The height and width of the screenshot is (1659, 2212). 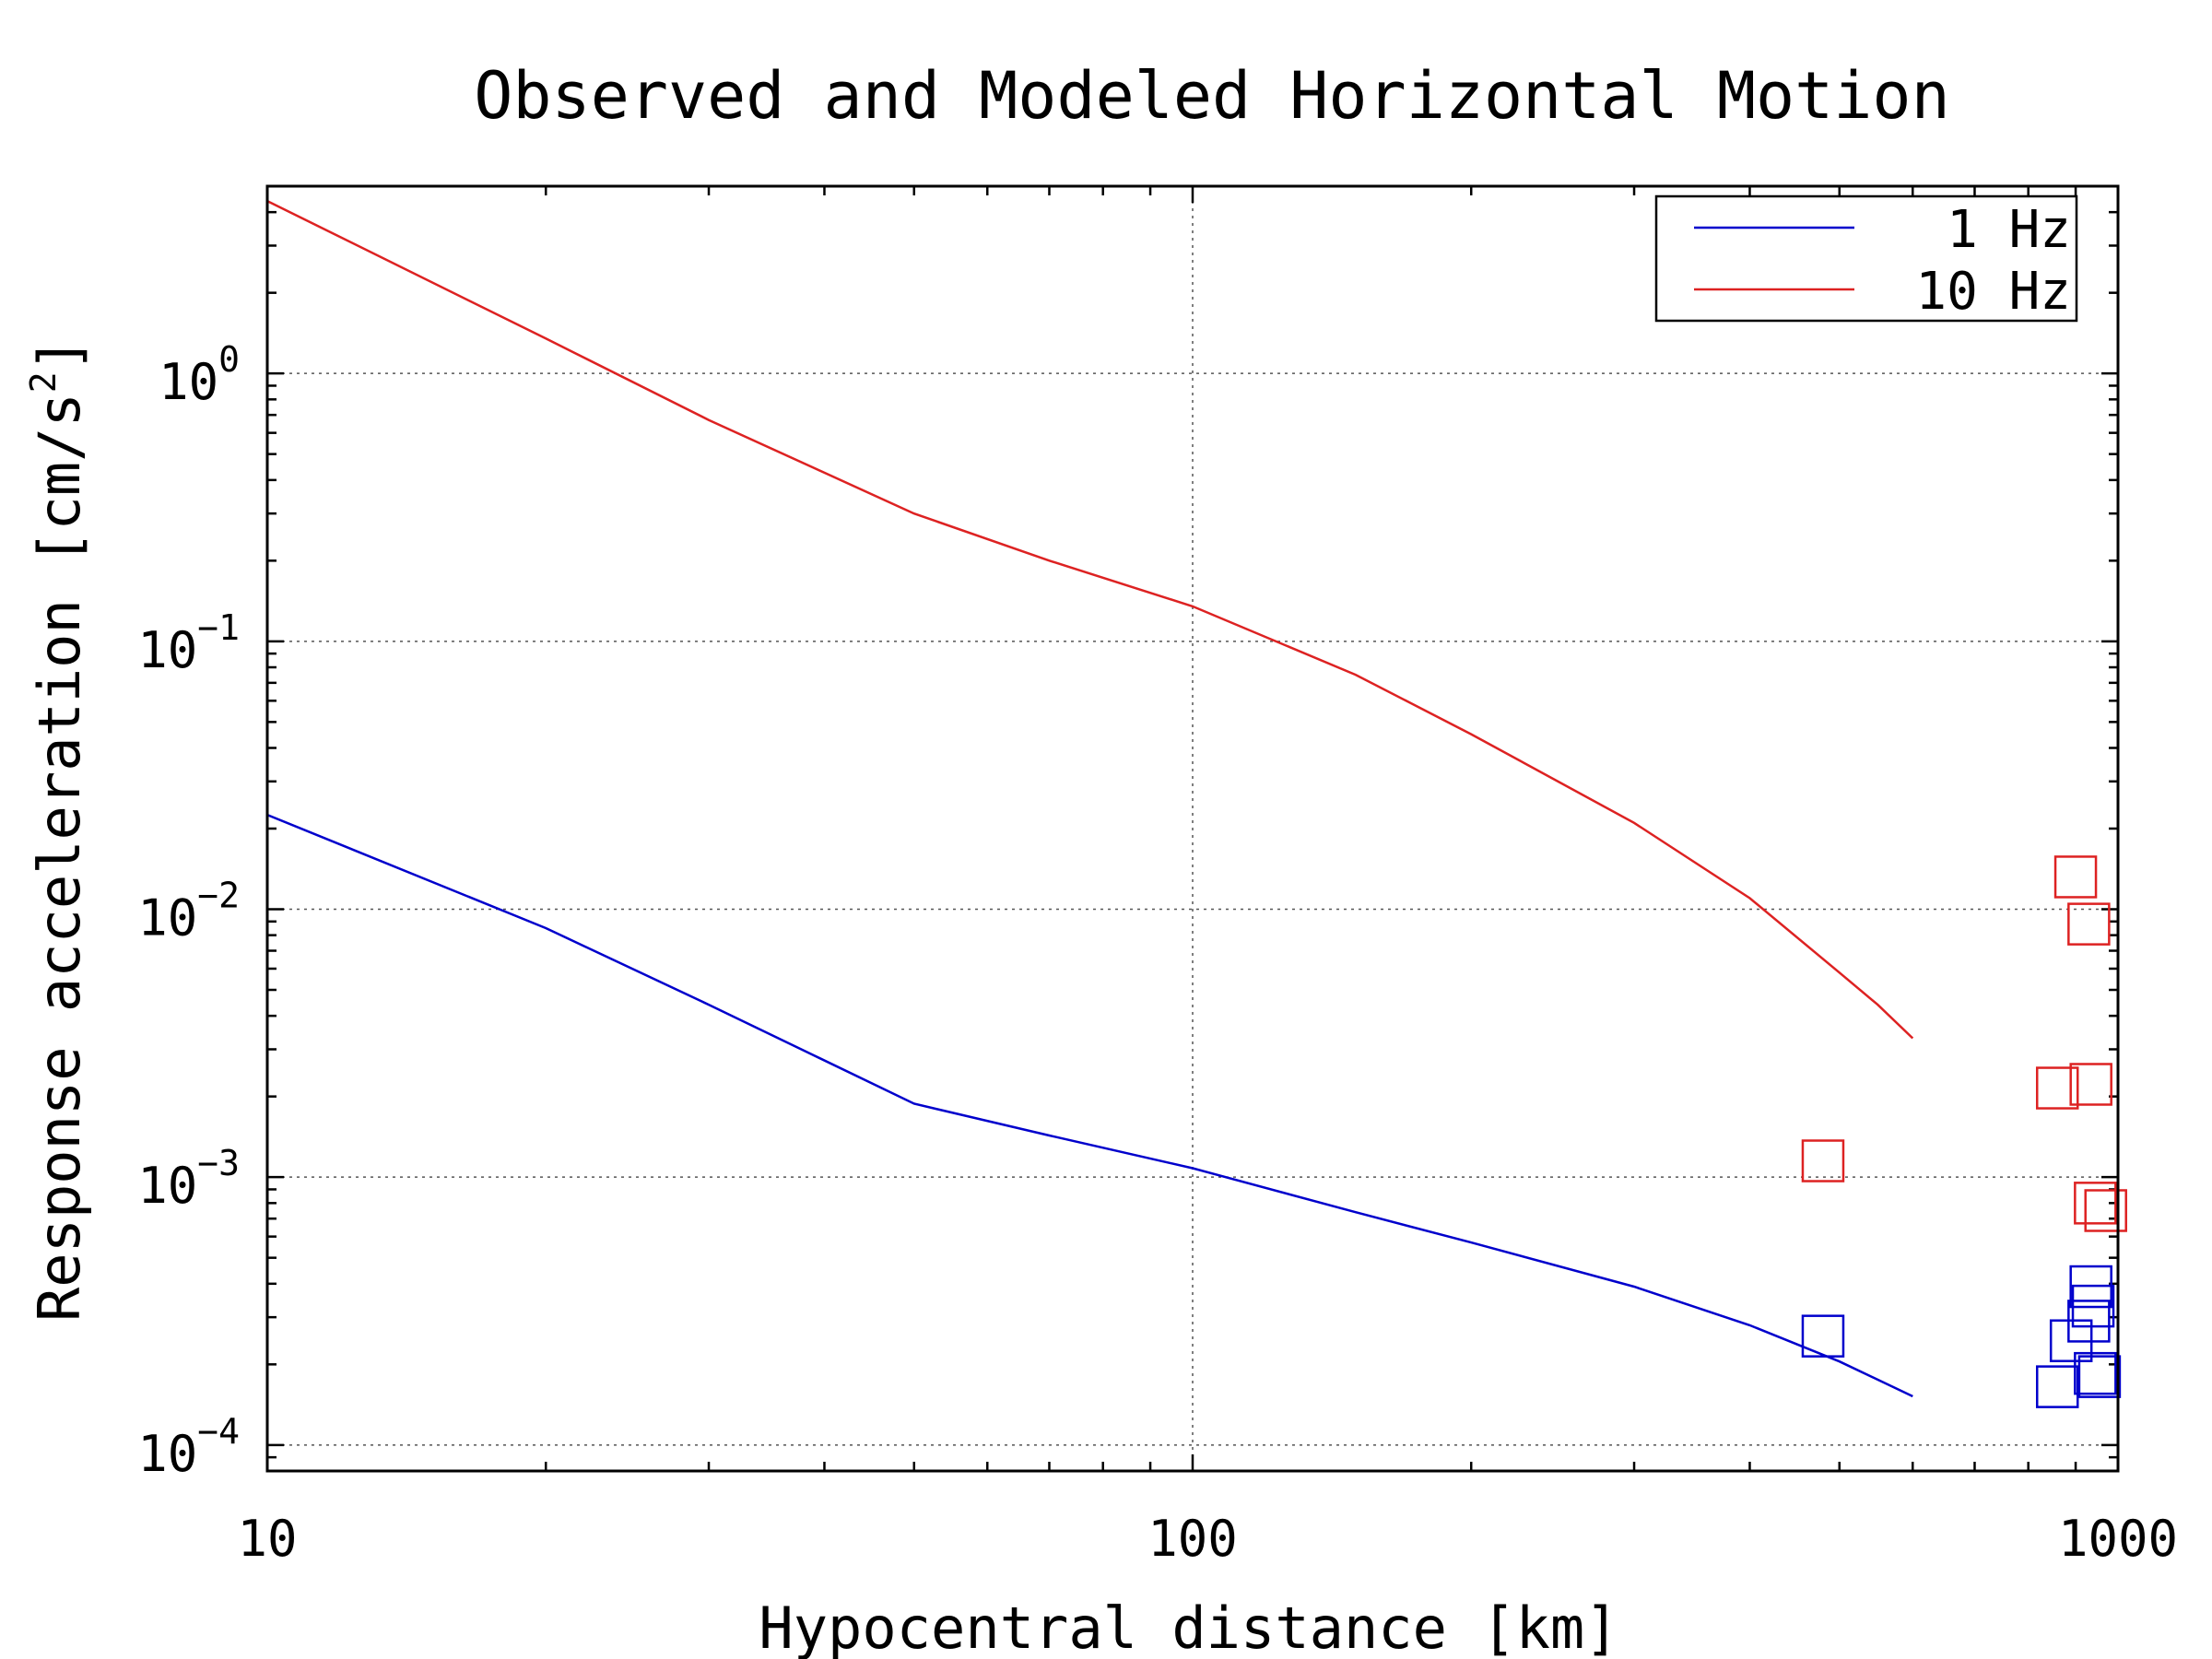 What do you see at coordinates (188, 643) in the screenshot?
I see `y-tick-label-1: 10⁻¹` at bounding box center [188, 643].